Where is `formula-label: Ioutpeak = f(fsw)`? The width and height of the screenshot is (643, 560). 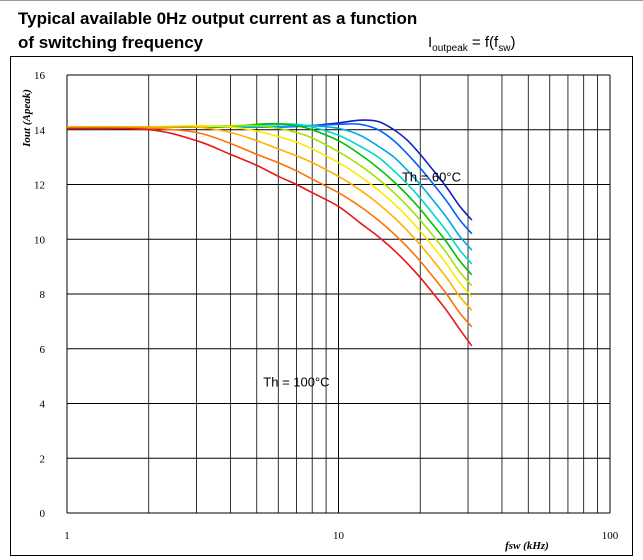
formula-label: Ioutpeak = f(fsw) is located at coordinates (471, 44).